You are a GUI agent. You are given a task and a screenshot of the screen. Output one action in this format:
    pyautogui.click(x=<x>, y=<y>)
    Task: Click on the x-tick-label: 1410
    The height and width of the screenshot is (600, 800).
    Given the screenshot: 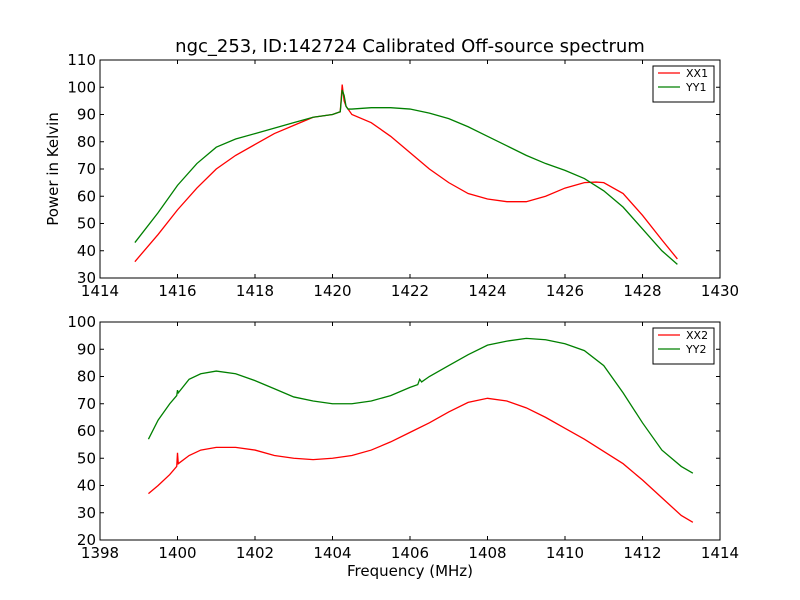 What is the action you would take?
    pyautogui.click(x=565, y=553)
    